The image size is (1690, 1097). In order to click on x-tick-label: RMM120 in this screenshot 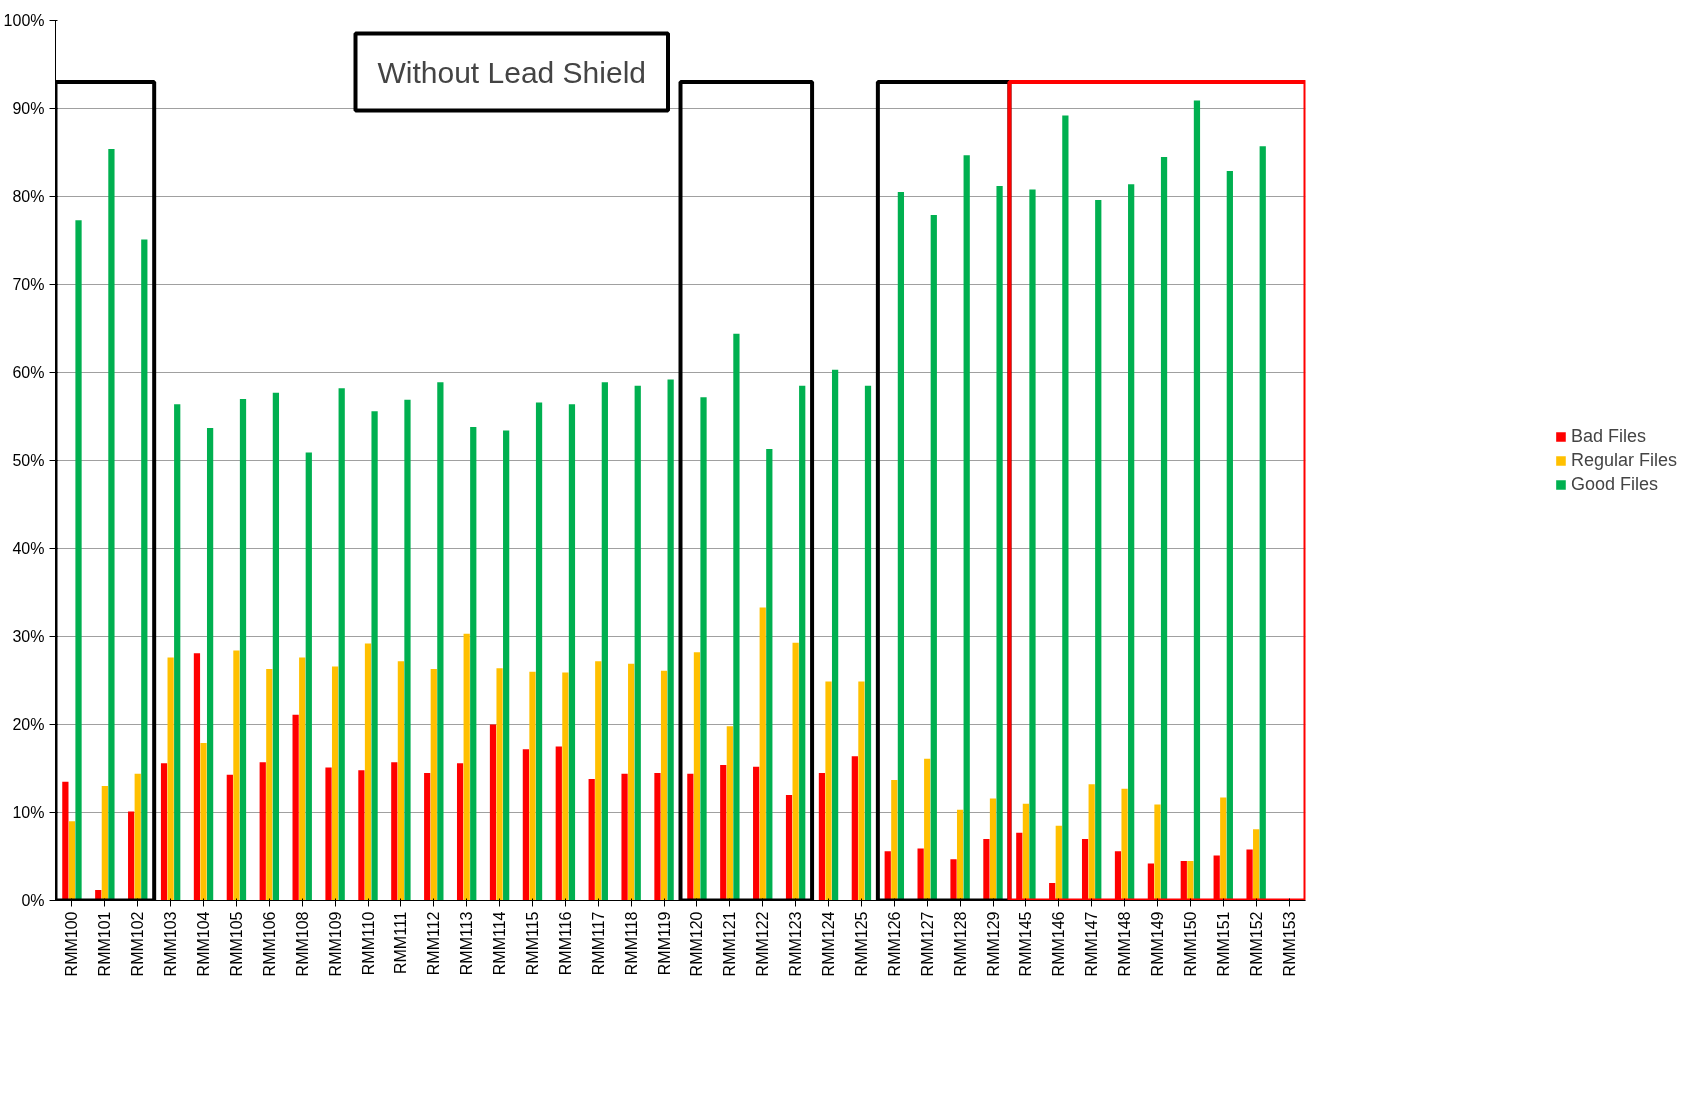, I will do `click(697, 944)`.